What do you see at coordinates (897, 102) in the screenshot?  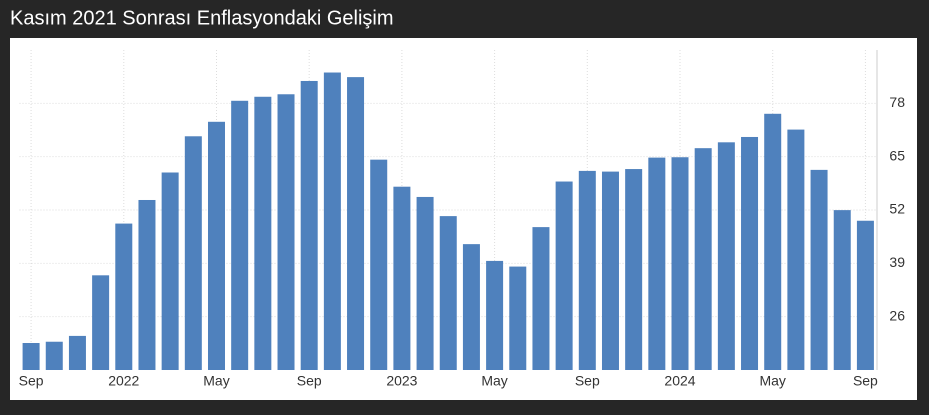 I see `y-tick-label: 78` at bounding box center [897, 102].